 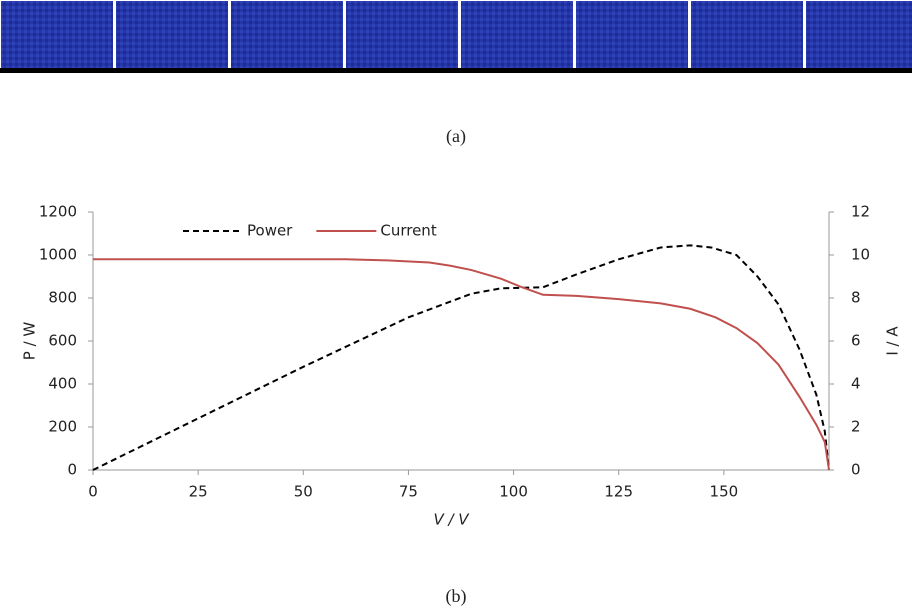 What do you see at coordinates (408, 231) in the screenshot?
I see `legend-label: Current` at bounding box center [408, 231].